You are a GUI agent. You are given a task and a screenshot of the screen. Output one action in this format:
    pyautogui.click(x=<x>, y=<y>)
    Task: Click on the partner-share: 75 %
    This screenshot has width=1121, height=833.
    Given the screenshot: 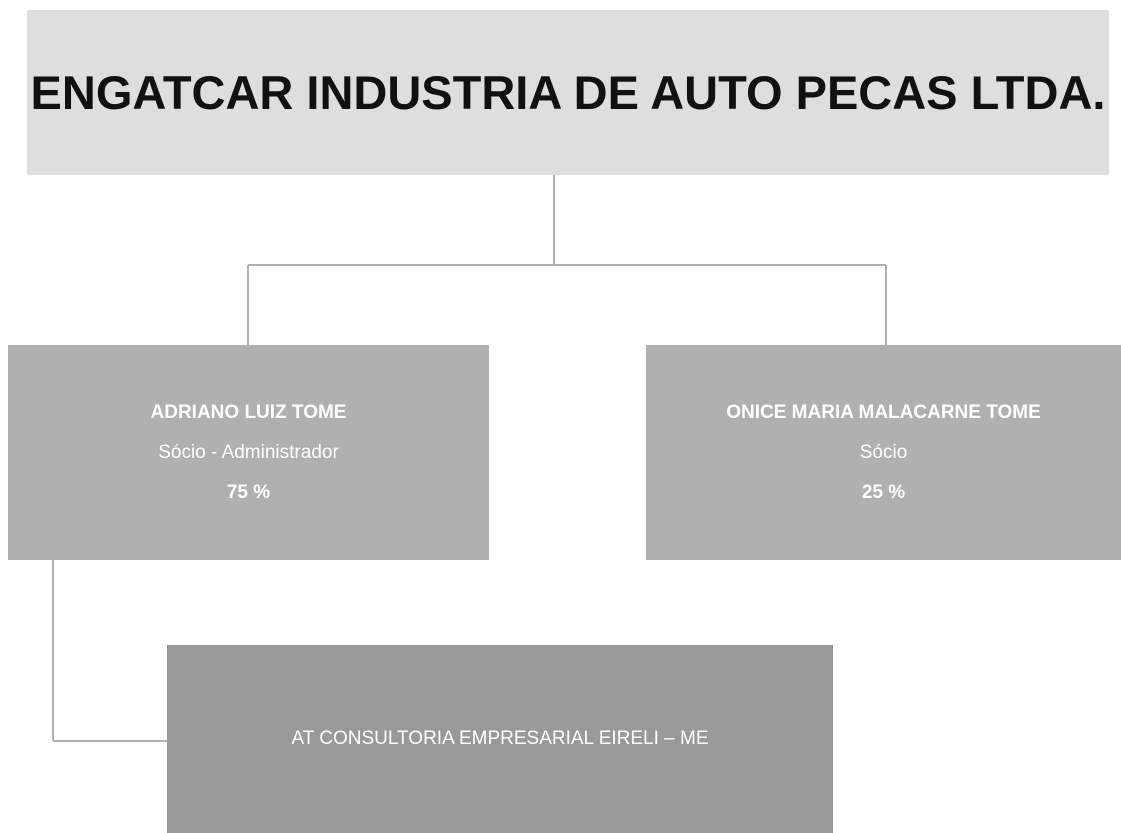 What is the action you would take?
    pyautogui.click(x=248, y=492)
    